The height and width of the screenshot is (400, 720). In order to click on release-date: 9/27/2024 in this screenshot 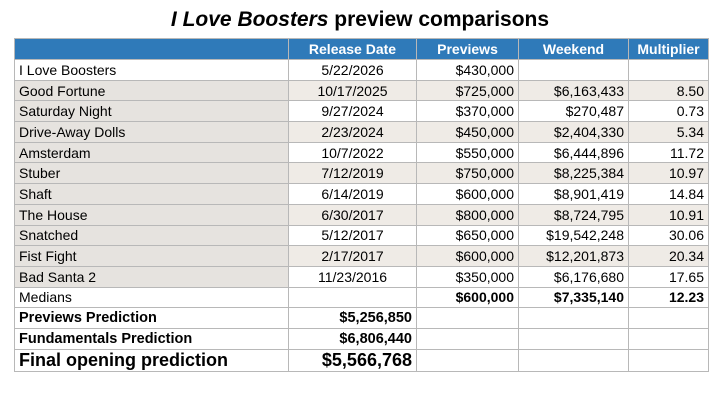, I will do `click(352, 111)`.